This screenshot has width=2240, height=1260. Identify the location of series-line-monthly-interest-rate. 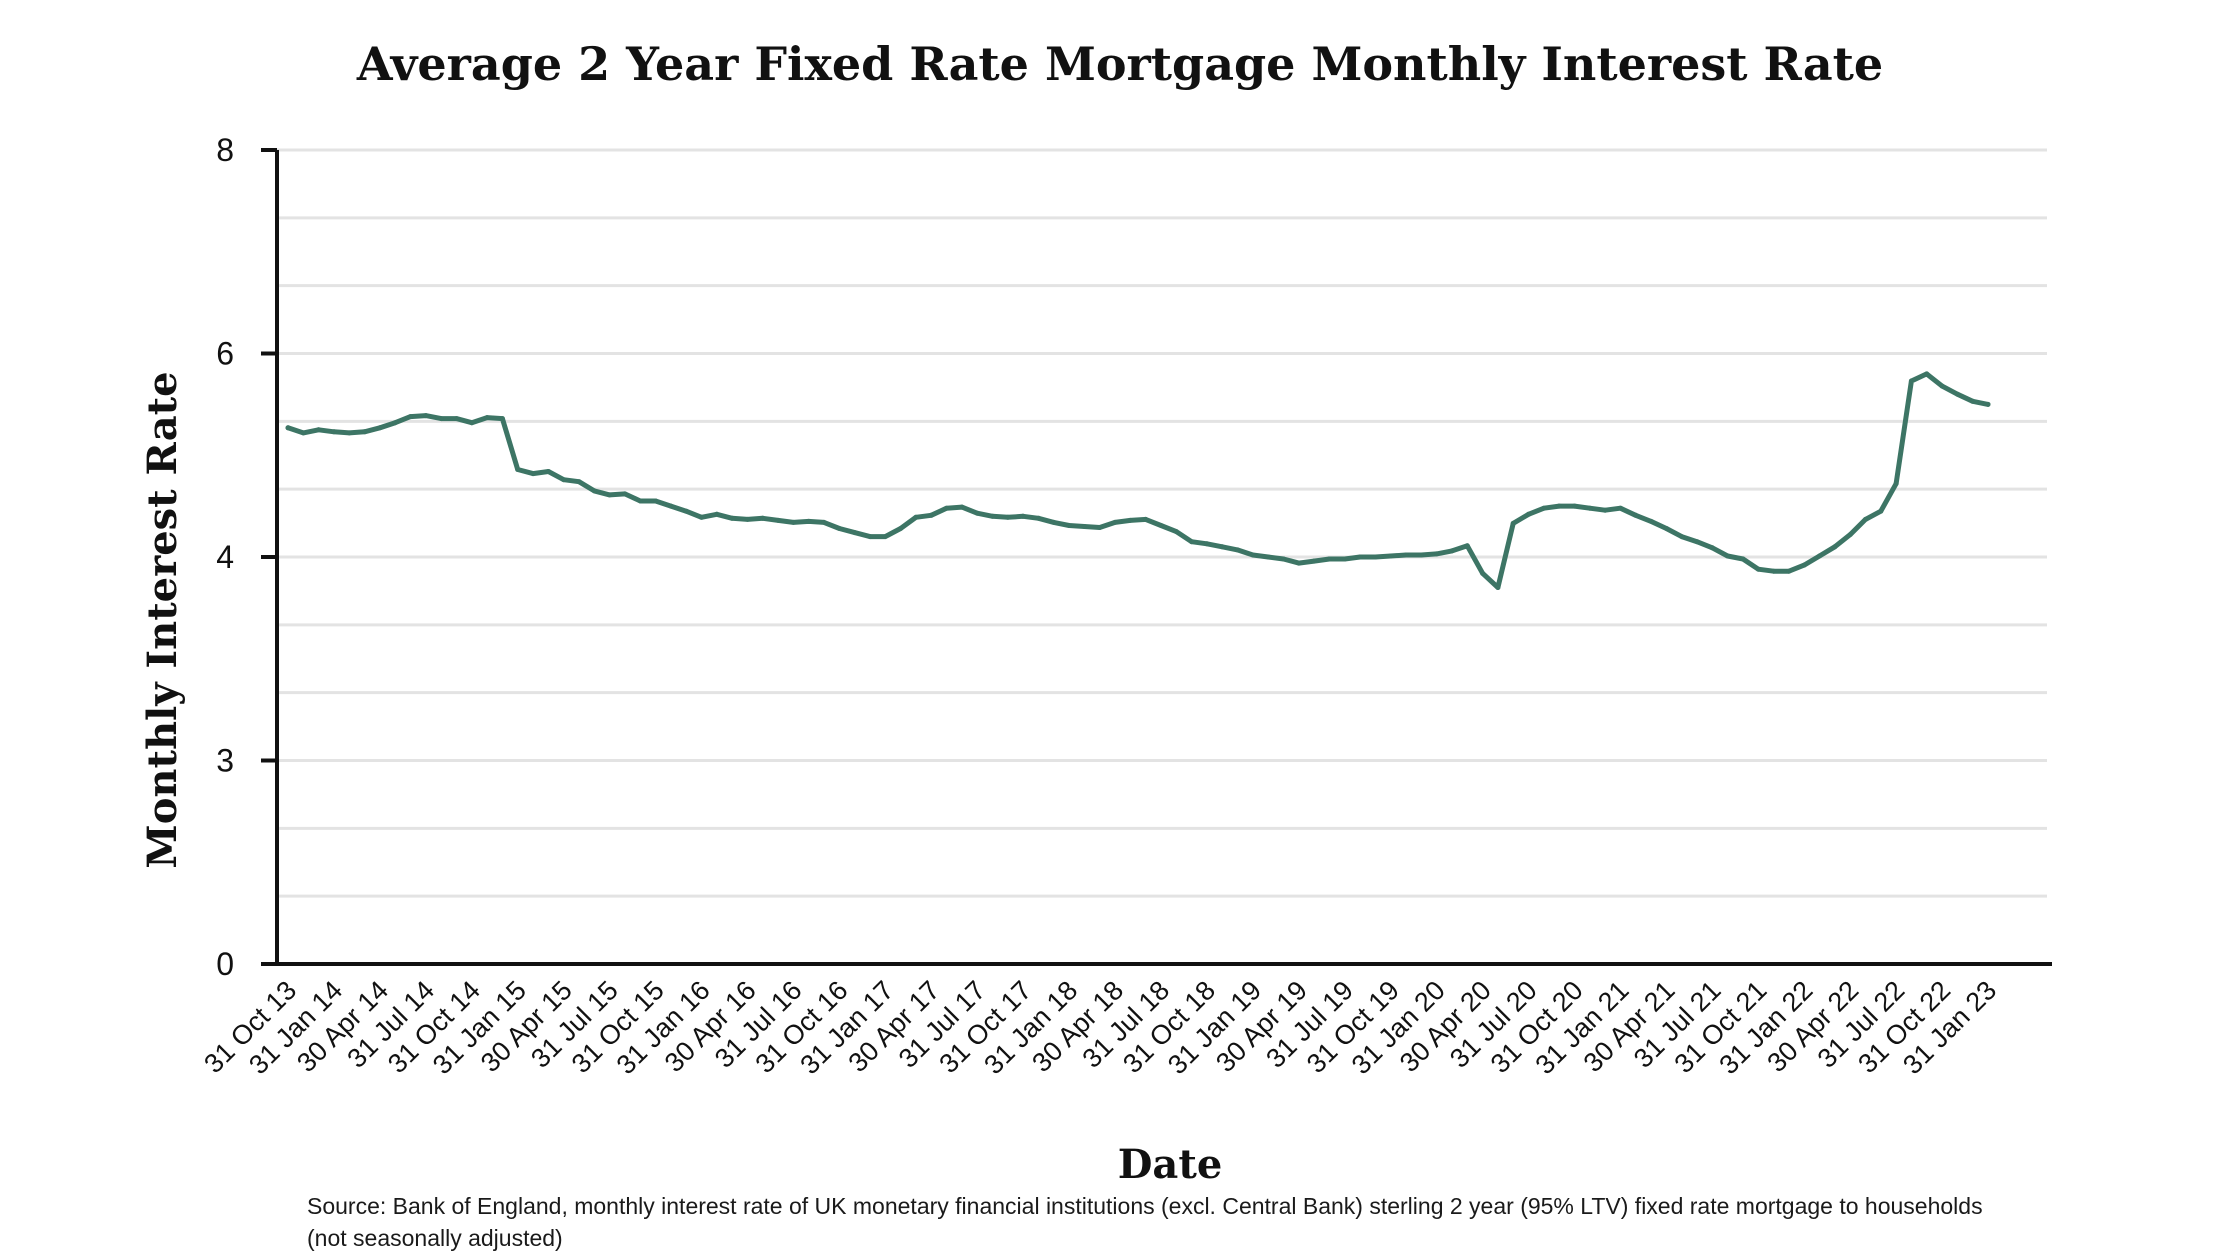
(1138, 480).